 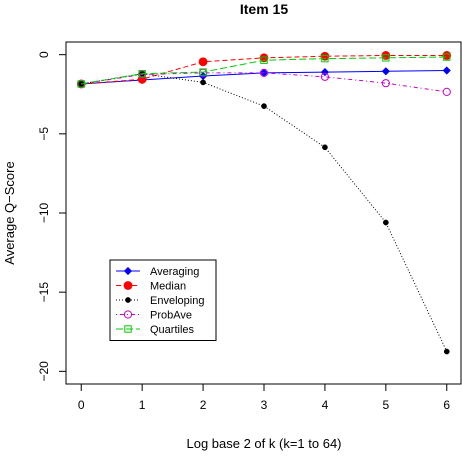 I want to click on legend-marker-enveloping, so click(x=128, y=300).